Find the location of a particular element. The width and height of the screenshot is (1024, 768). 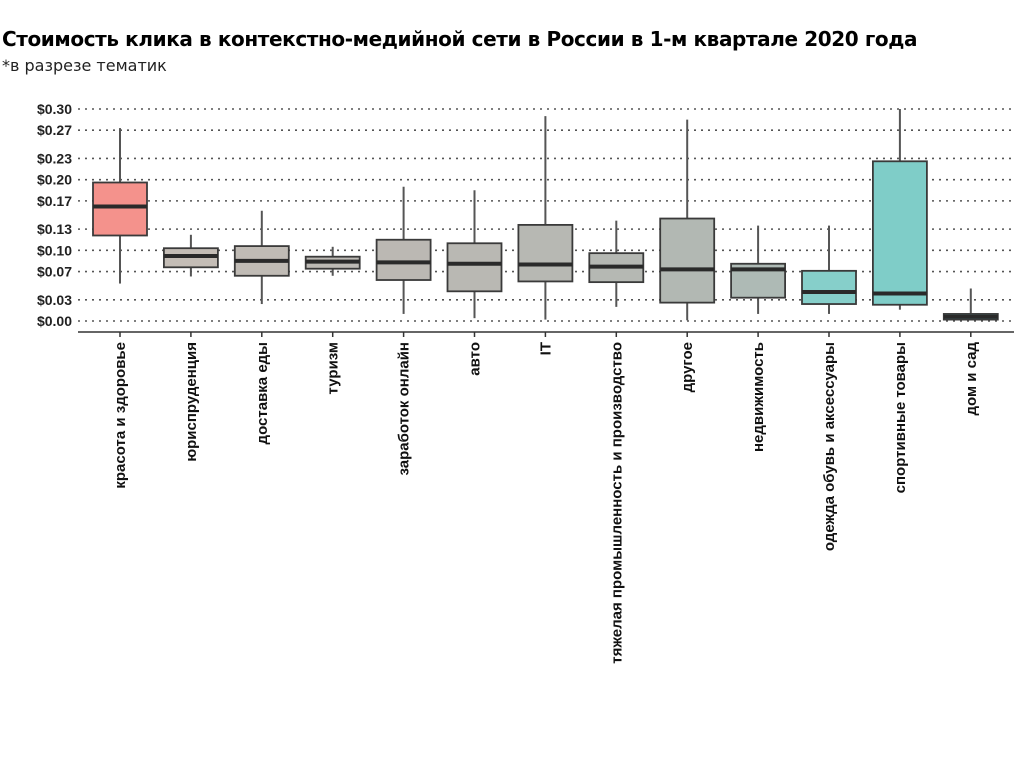

x-tick-label: юриспруденция is located at coordinates (191, 402).